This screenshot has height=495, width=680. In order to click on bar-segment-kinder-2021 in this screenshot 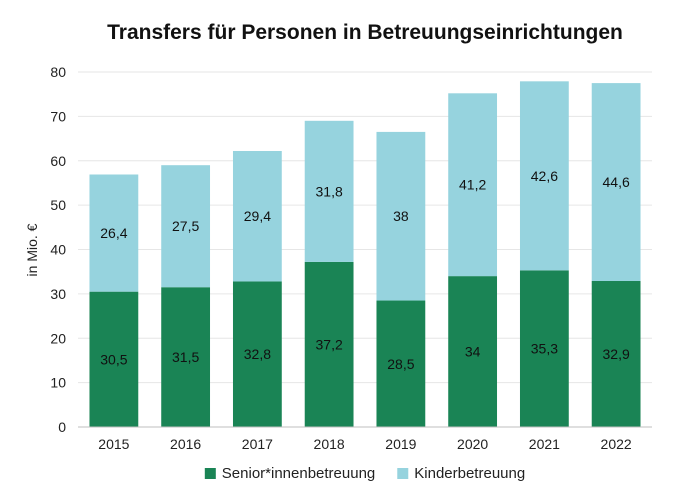, I will do `click(544, 176)`.